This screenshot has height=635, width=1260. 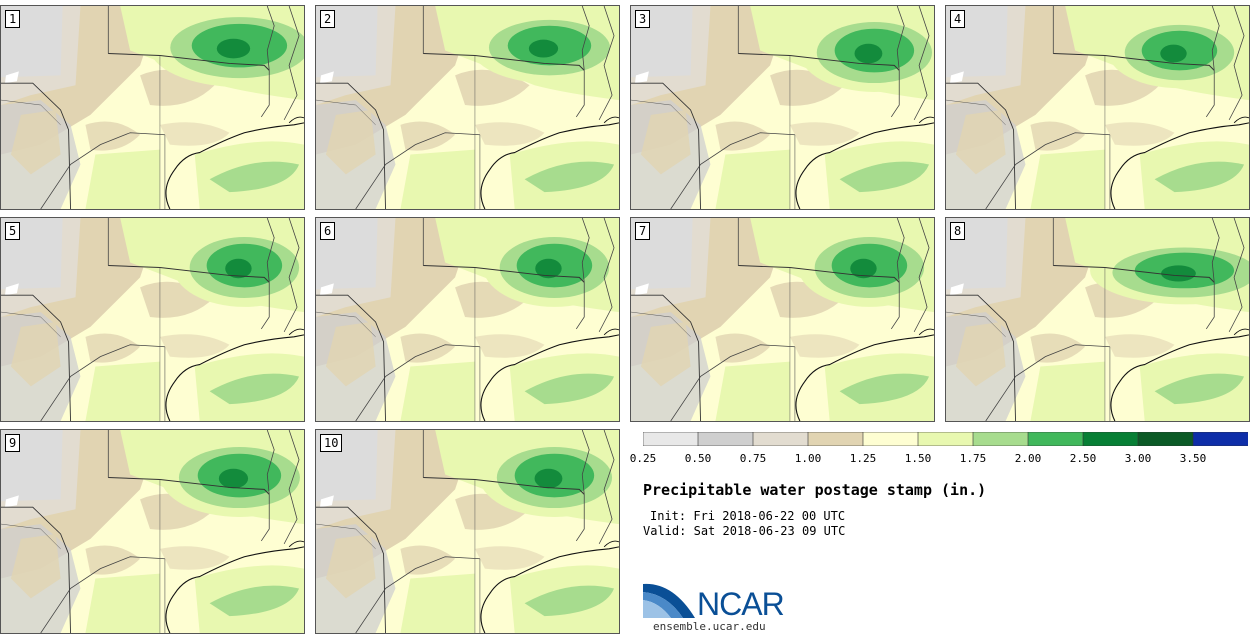 I want to click on ncar-logo, so click(x=669, y=600).